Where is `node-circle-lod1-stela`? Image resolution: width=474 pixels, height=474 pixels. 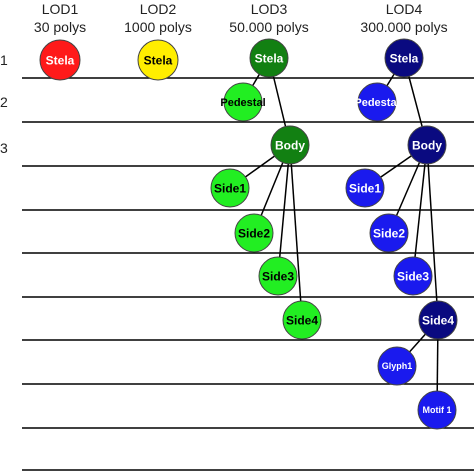
node-circle-lod1-stela is located at coordinates (60, 60).